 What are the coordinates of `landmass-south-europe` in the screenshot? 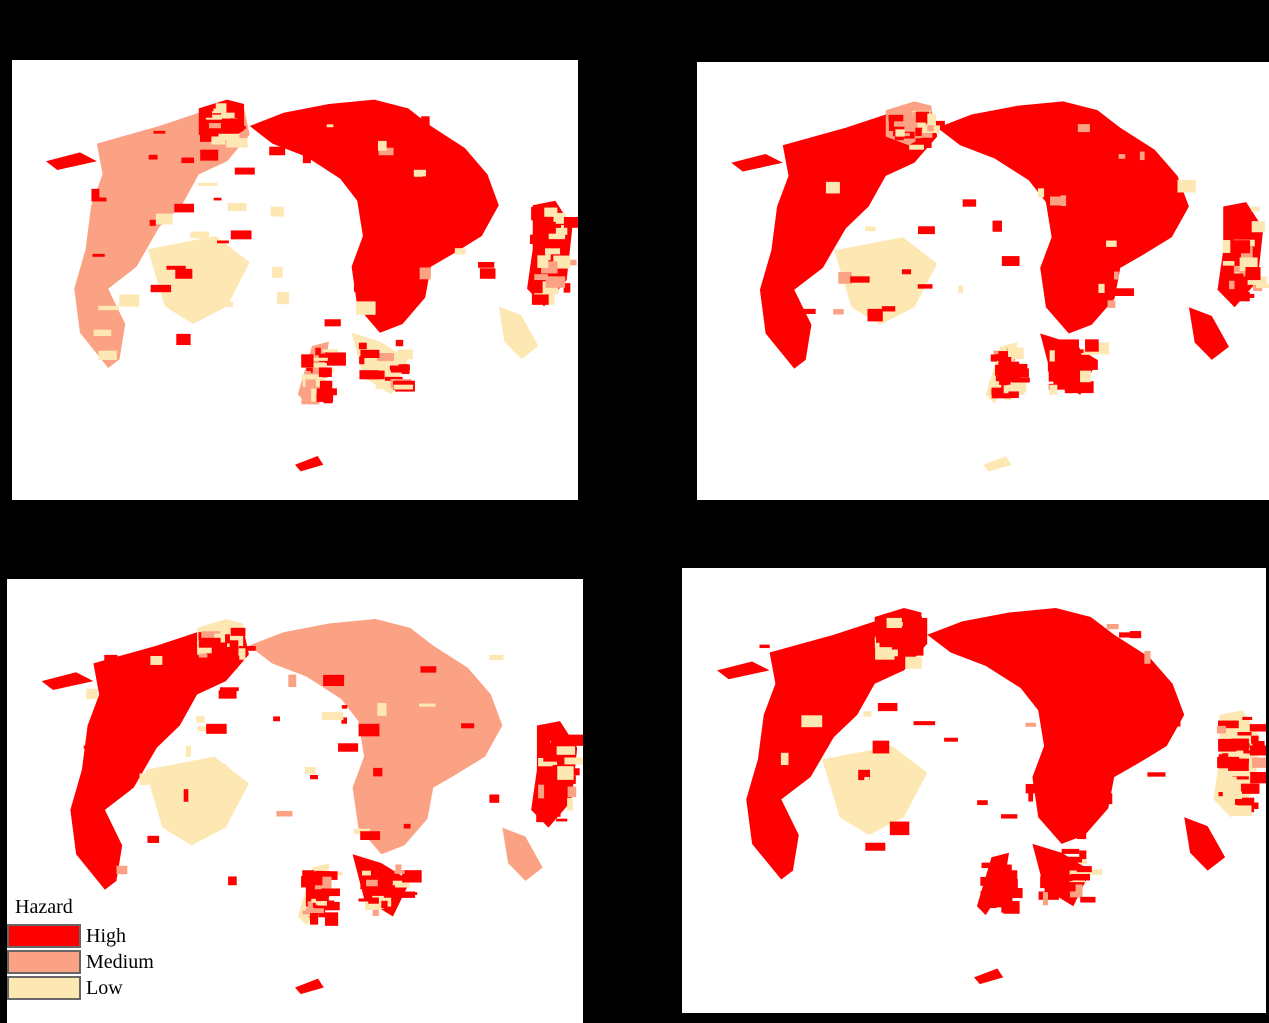 It's located at (518, 333).